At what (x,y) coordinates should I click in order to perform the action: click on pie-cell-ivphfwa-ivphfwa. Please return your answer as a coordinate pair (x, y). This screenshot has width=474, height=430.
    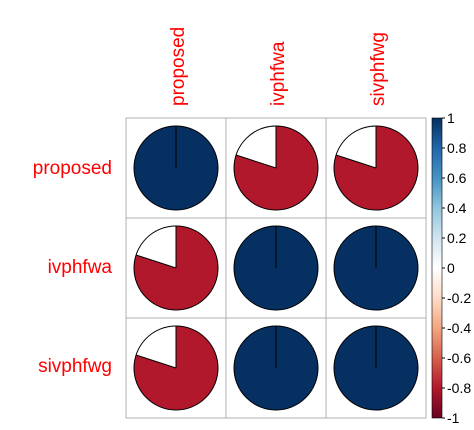
    Looking at the image, I should click on (276, 268).